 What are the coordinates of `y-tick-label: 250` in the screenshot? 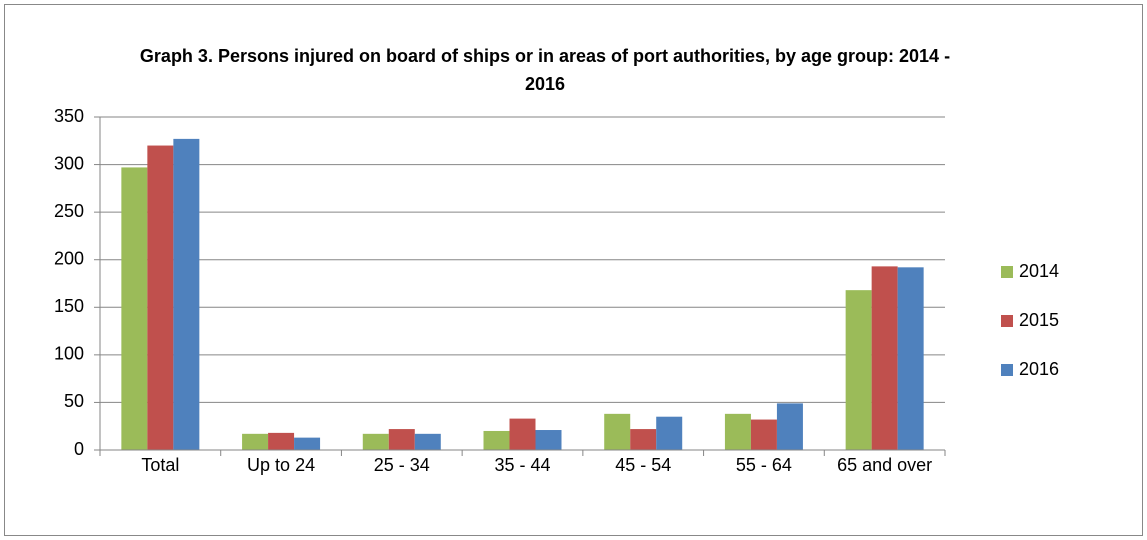 It's located at (69, 211).